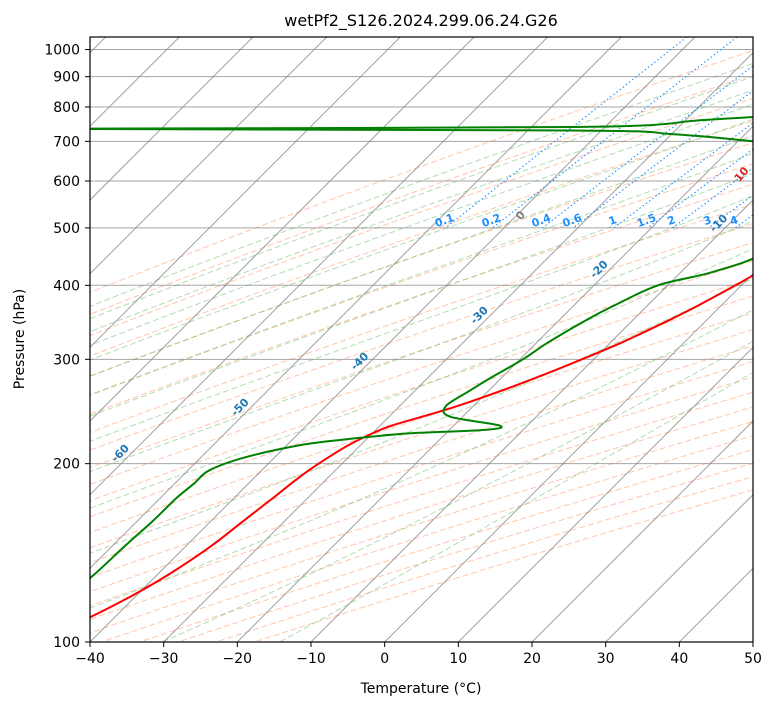  Describe the element at coordinates (66, 182) in the screenshot. I see `y-tick-label: 600` at that location.